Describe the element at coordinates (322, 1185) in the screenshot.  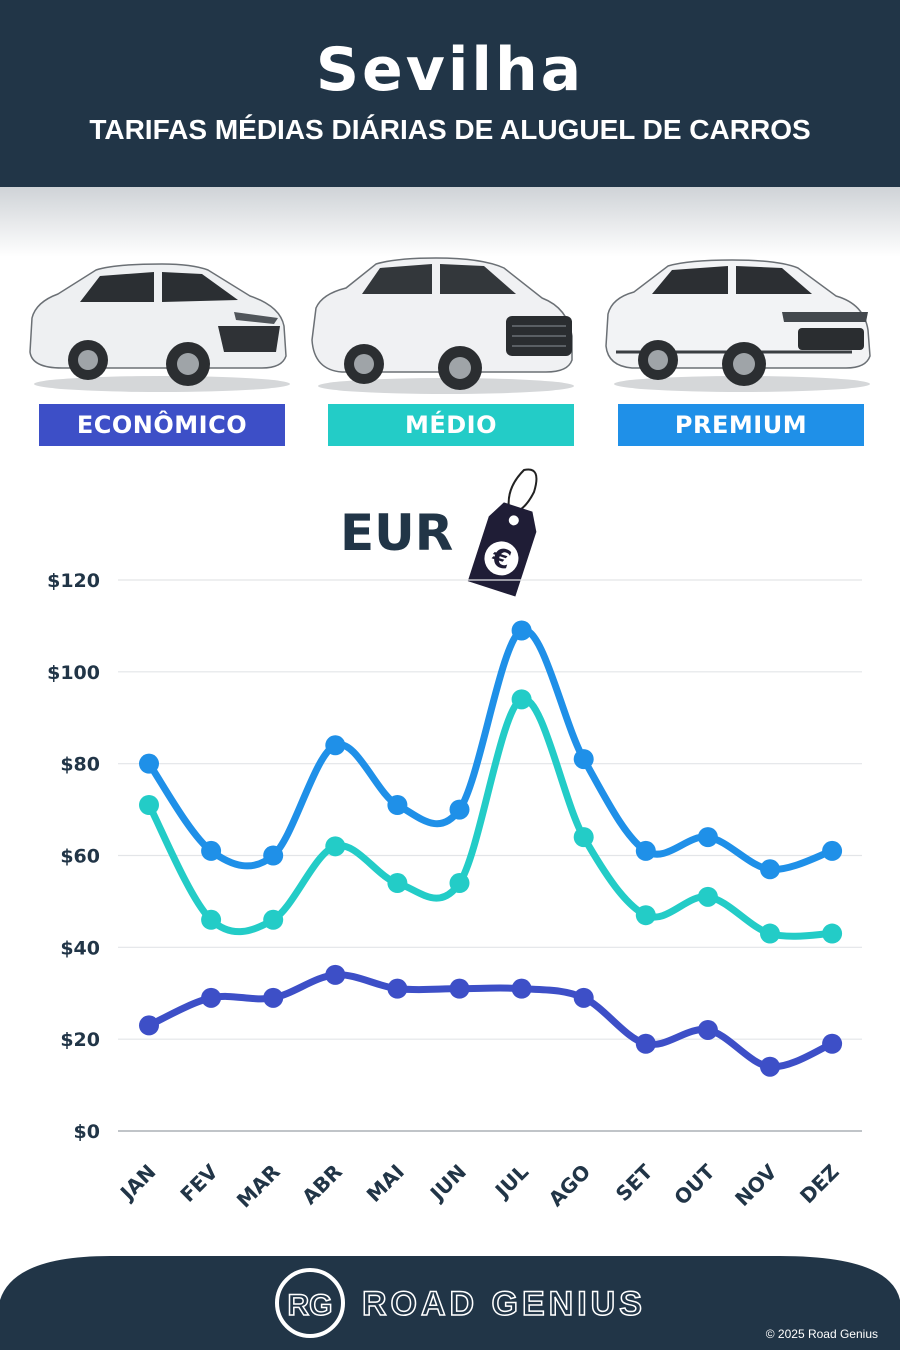
I see `x-tick-label: ABR` at that location.